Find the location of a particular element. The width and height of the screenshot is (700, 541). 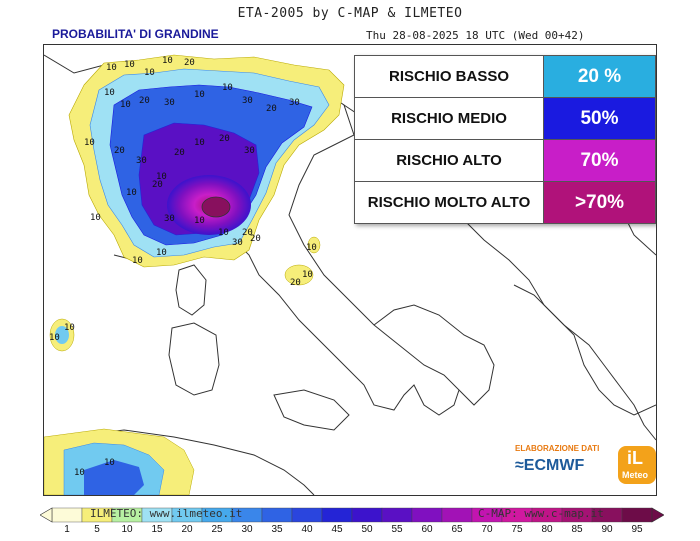

data-provider-logos: ELABORAZIONE DATI ≈ECMWF iL Meteo is located at coordinates (590, 466).